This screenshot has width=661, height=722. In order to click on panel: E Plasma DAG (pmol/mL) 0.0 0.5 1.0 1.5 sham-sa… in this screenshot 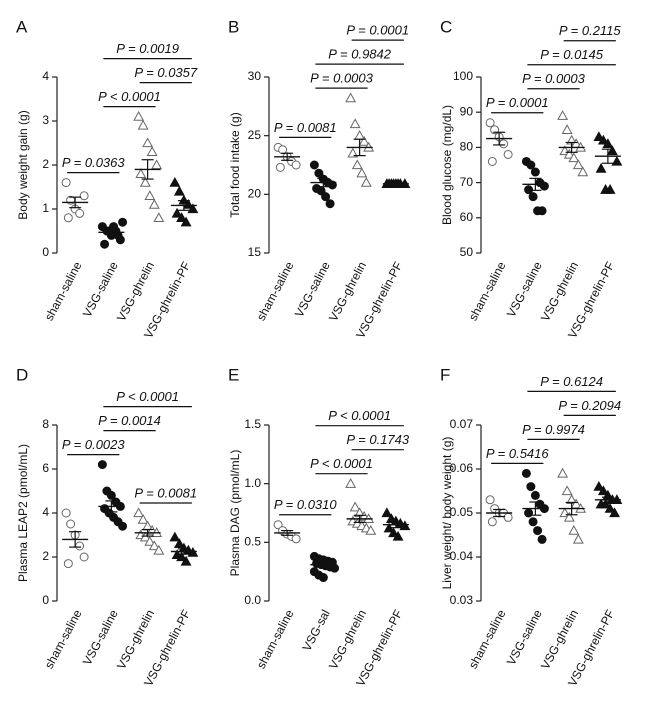, I will do `click(319, 527)`.